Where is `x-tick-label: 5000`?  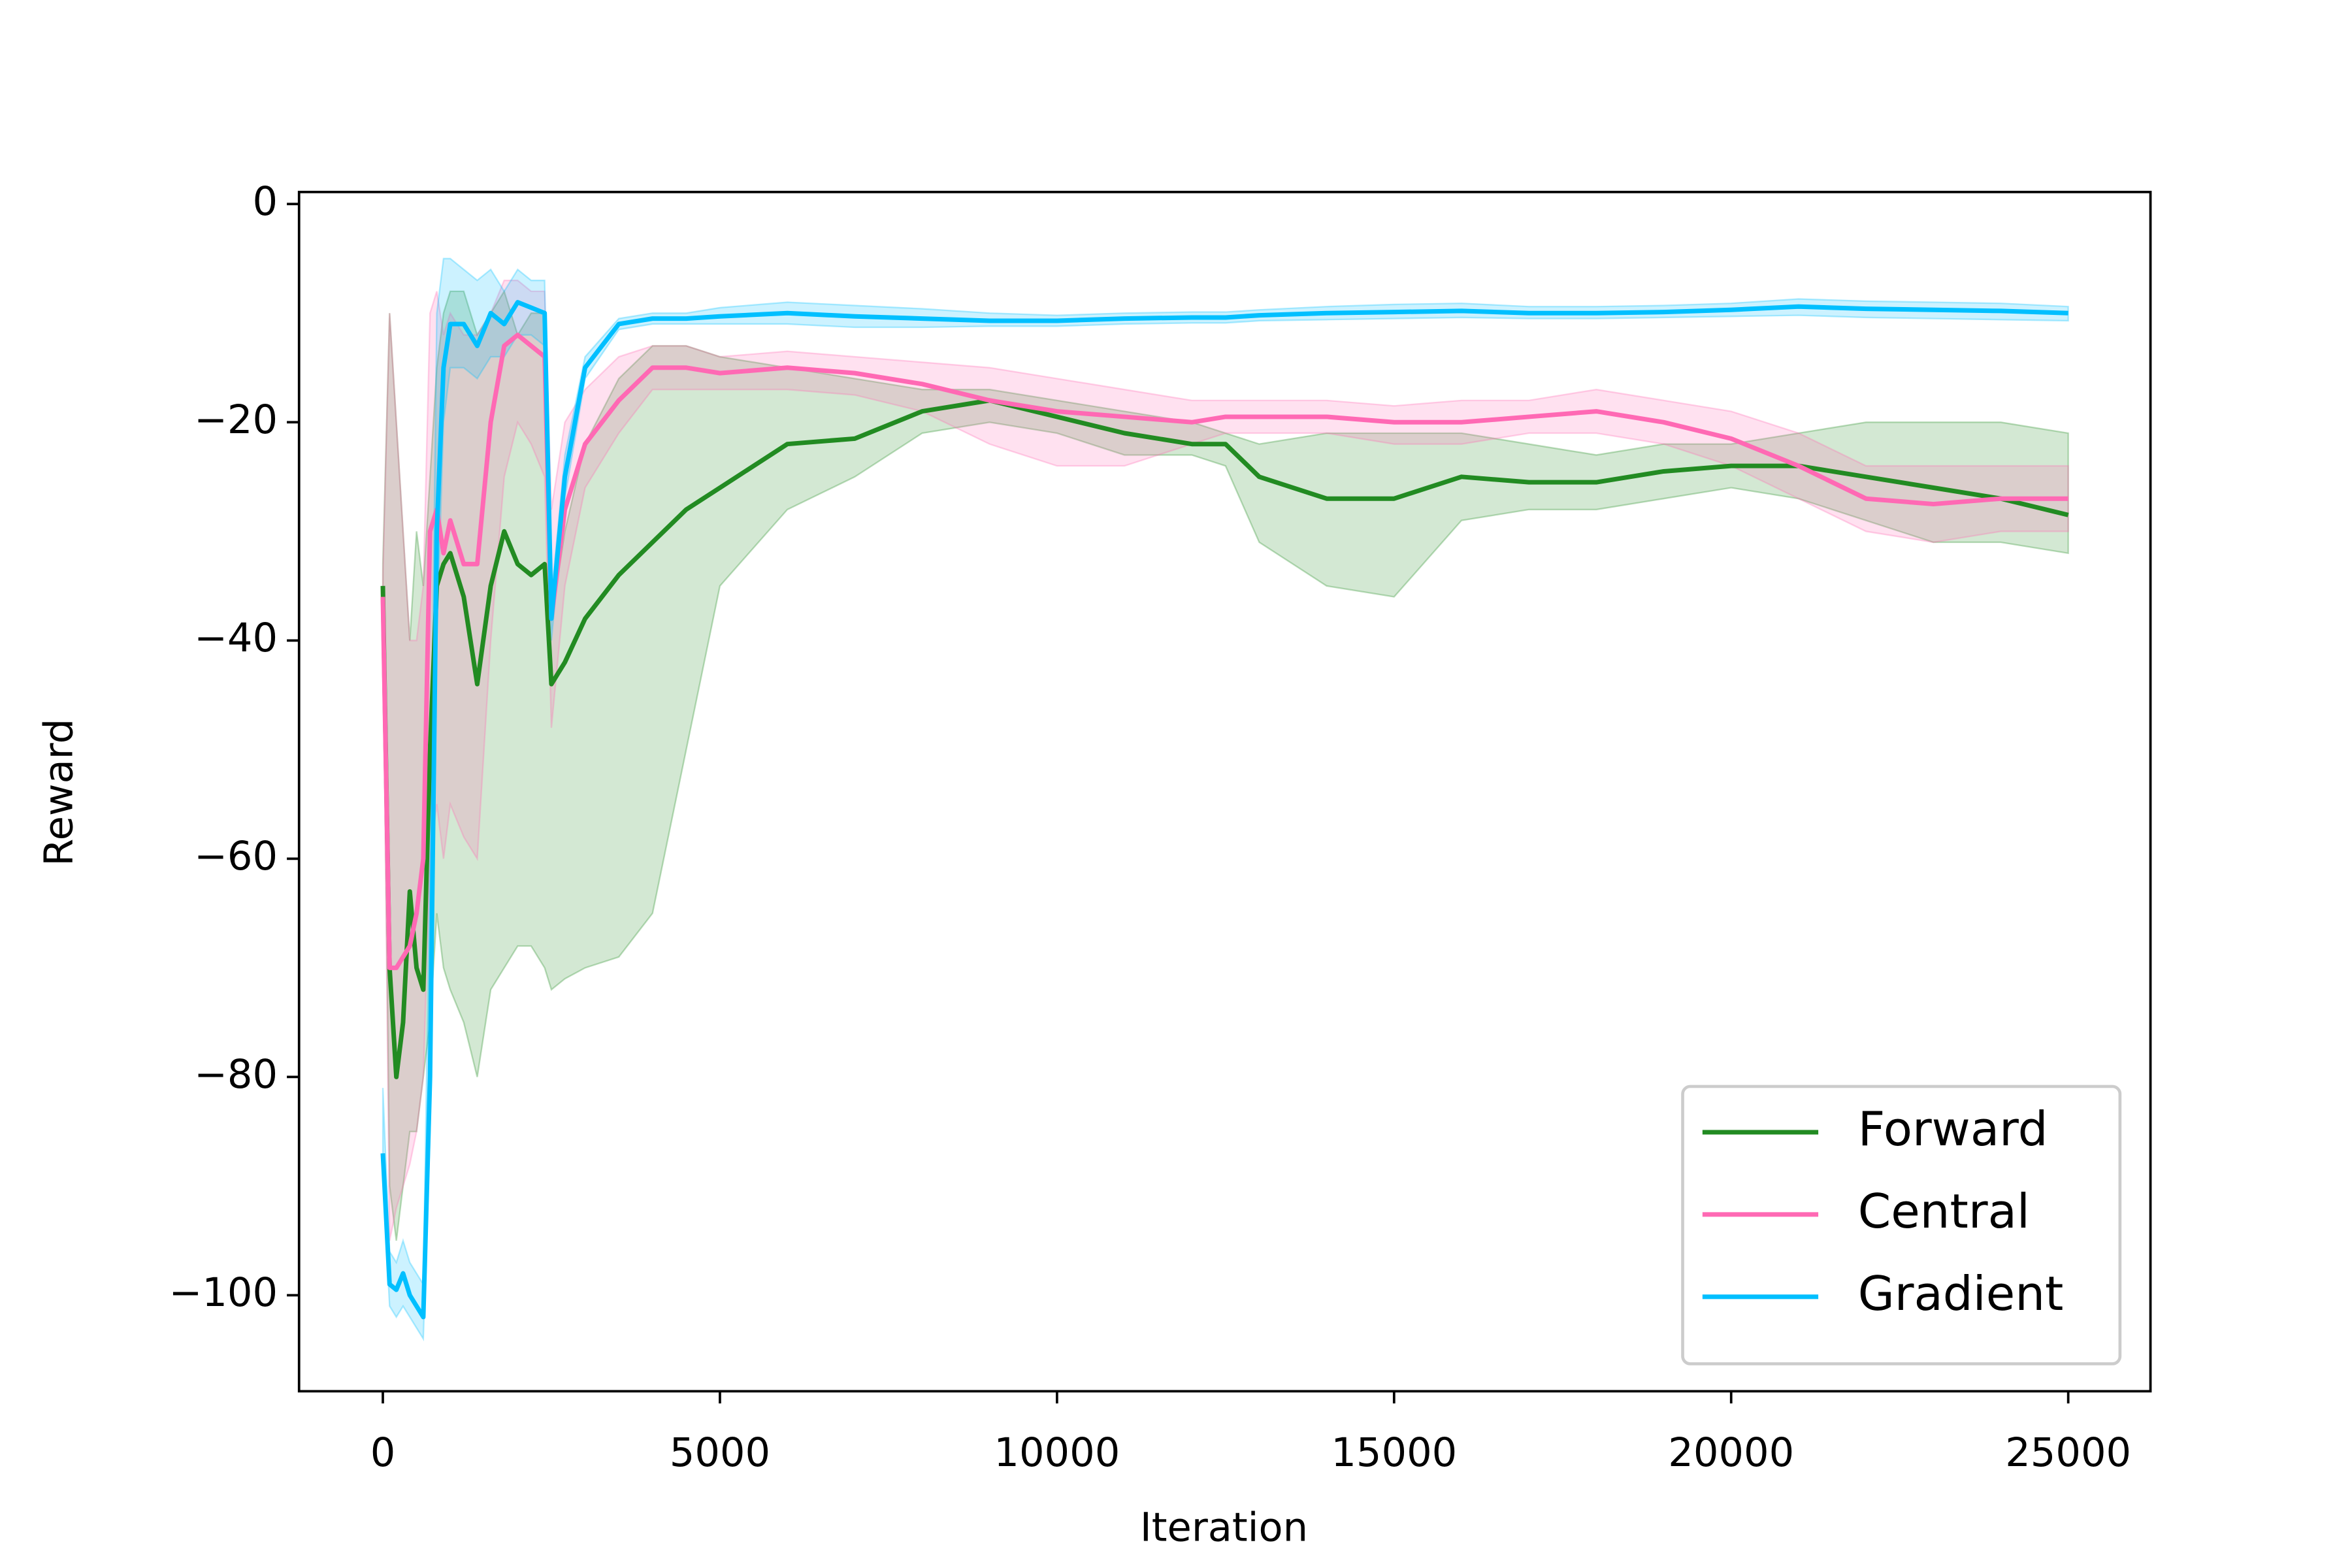
x-tick-label: 5000 is located at coordinates (720, 1453).